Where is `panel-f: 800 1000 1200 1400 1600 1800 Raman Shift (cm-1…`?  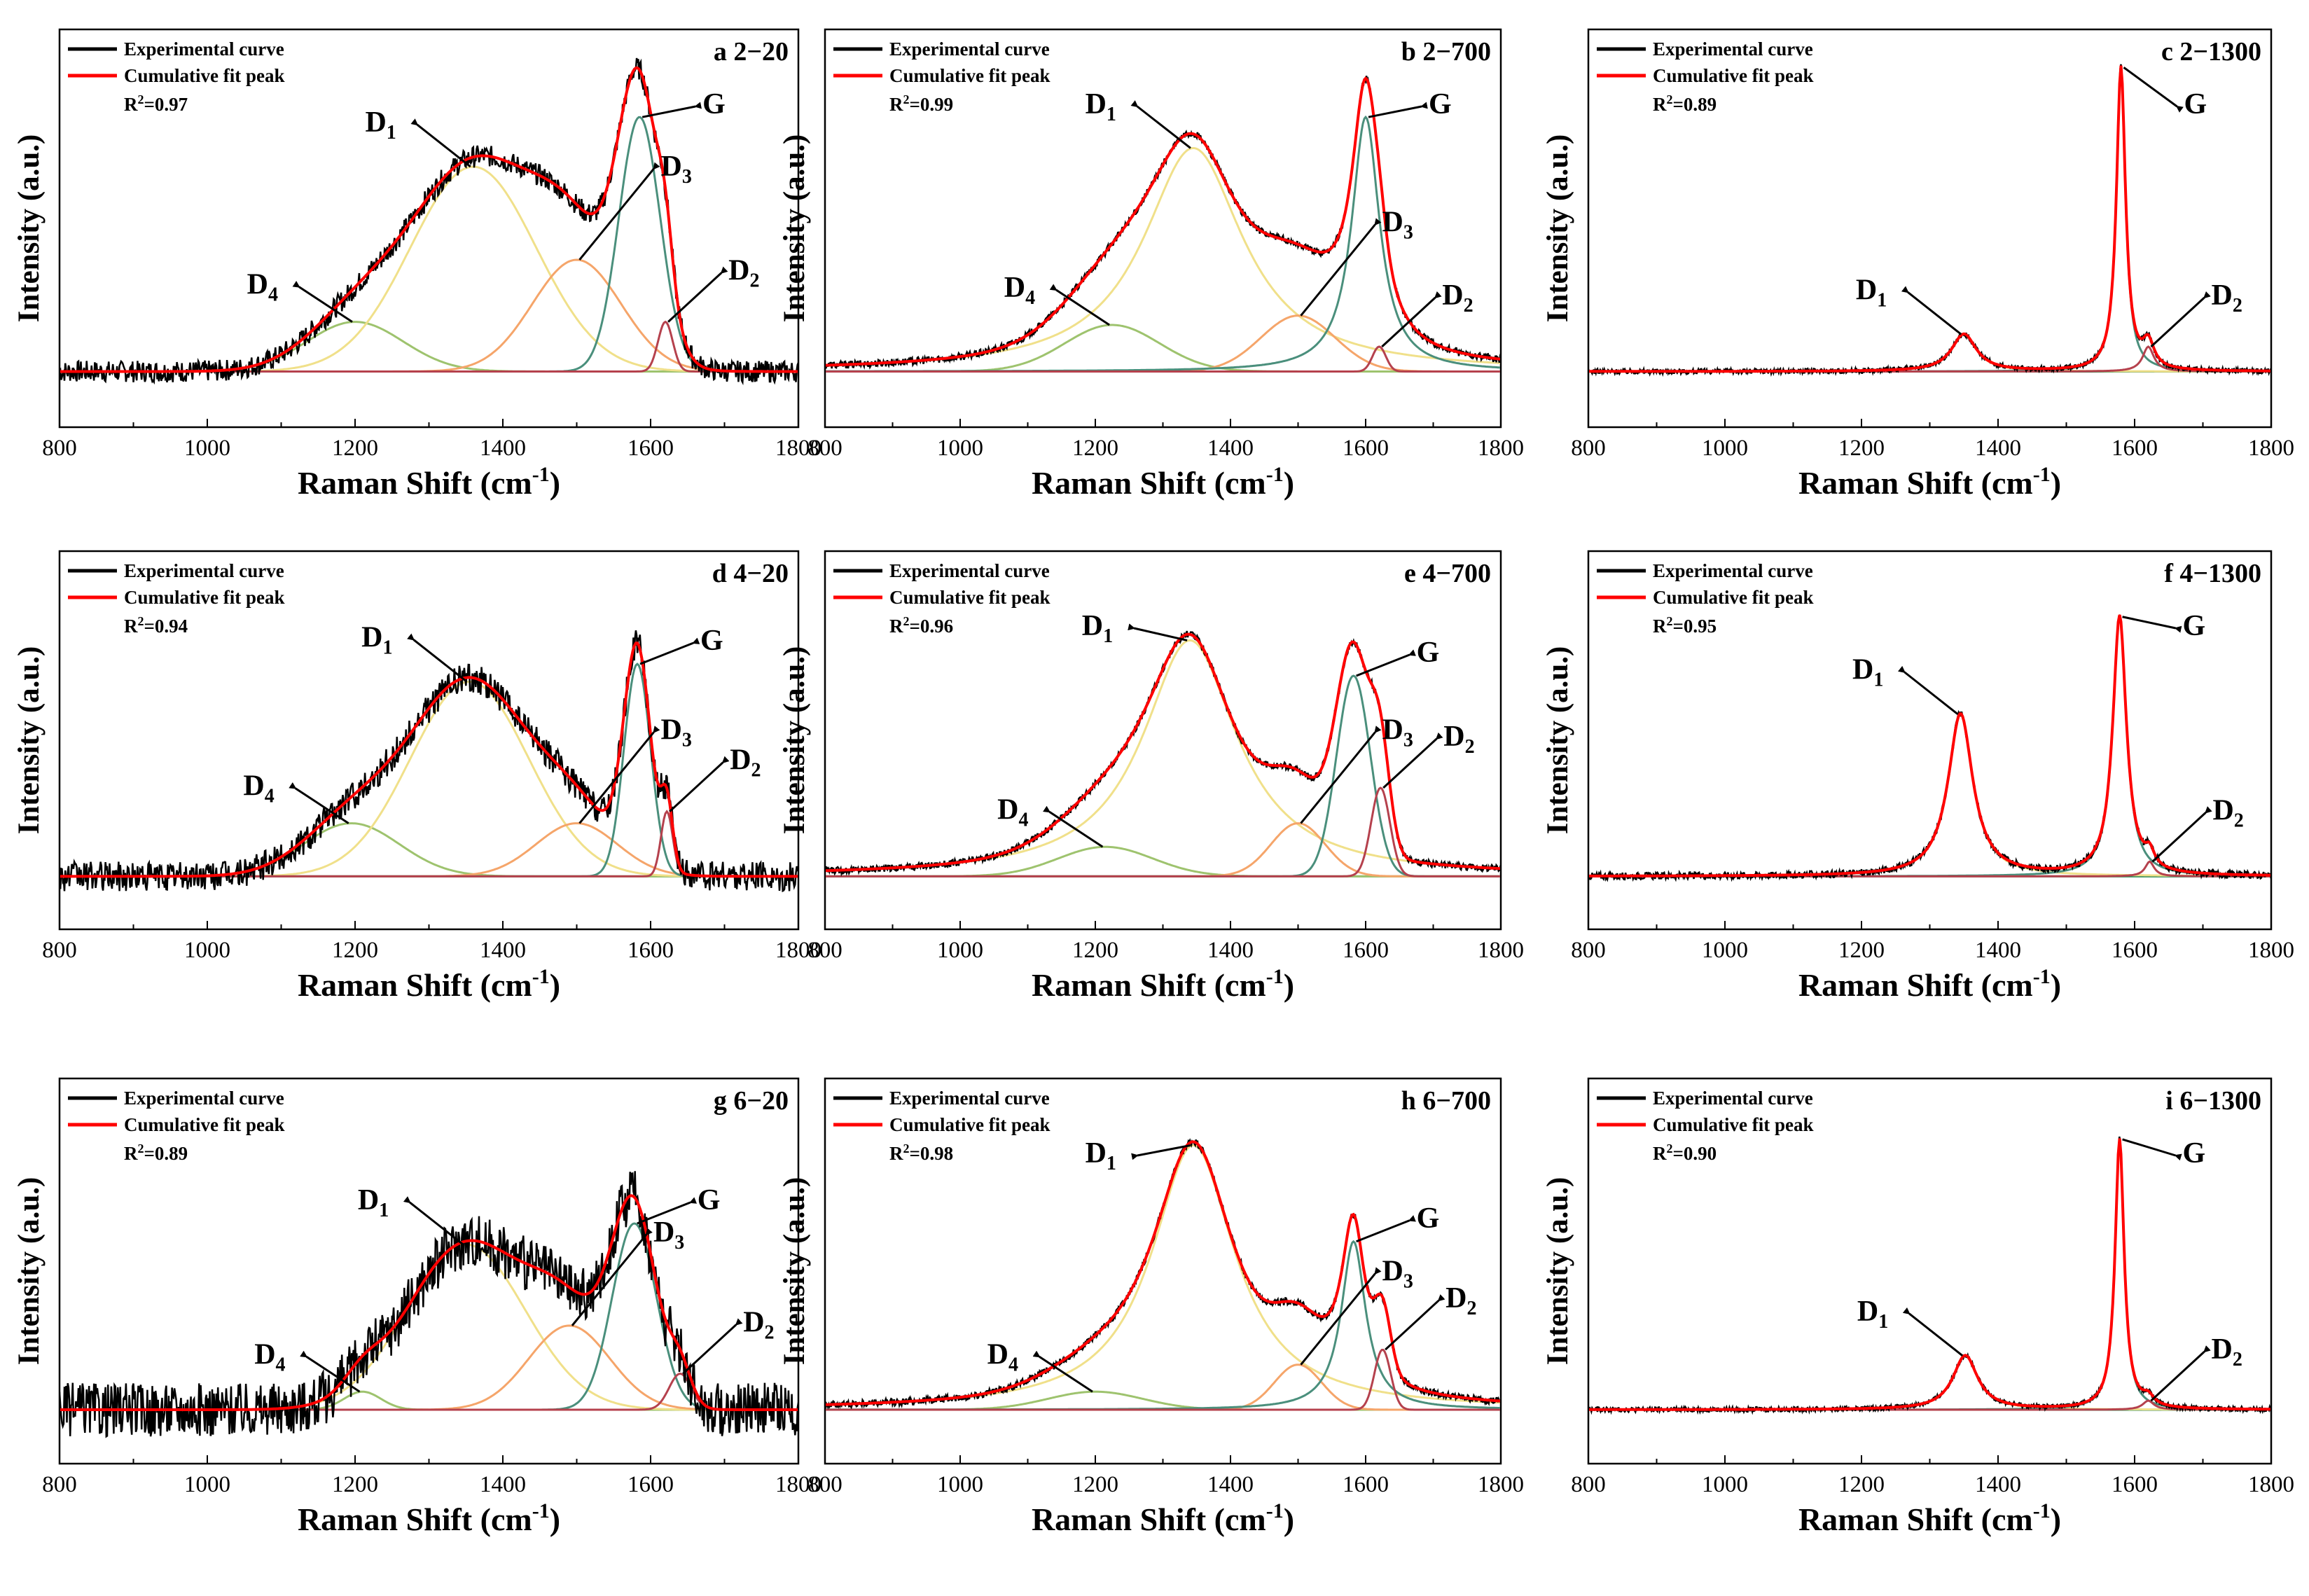
panel-f: 800 1000 1200 1400 1600 1800 Raman Shift (cm-1… is located at coordinates (1918, 776).